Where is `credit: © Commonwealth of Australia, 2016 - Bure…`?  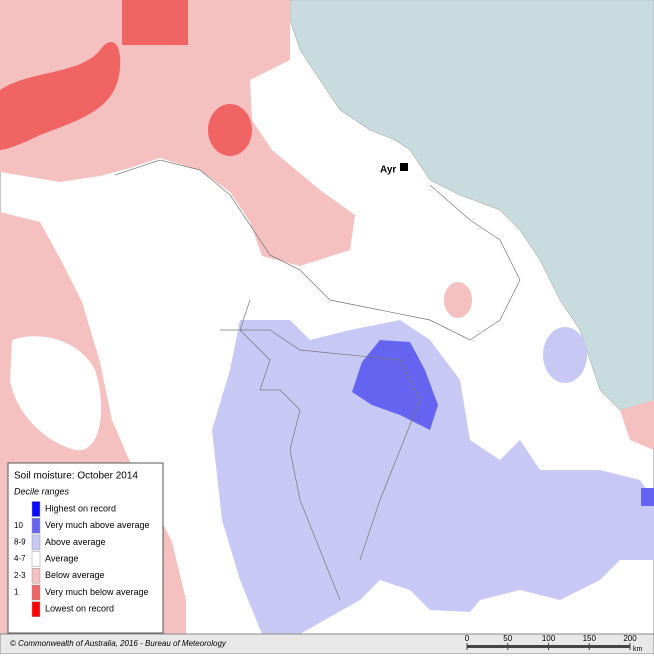
credit: © Commonwealth of Australia, 2016 - Bure… is located at coordinates (118, 643).